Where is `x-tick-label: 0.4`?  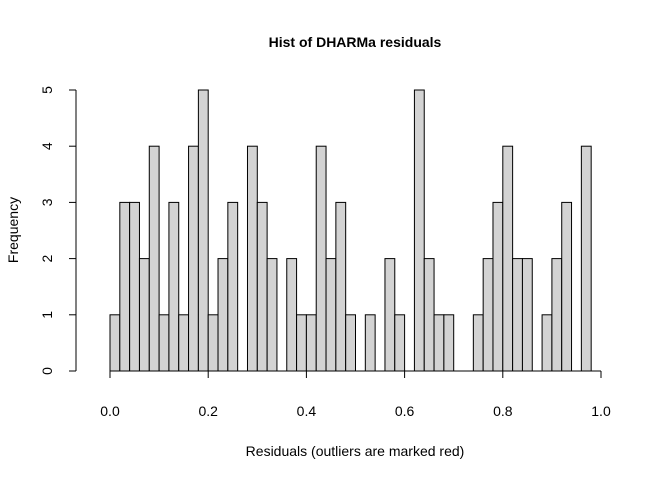
x-tick-label: 0.4 is located at coordinates (307, 411).